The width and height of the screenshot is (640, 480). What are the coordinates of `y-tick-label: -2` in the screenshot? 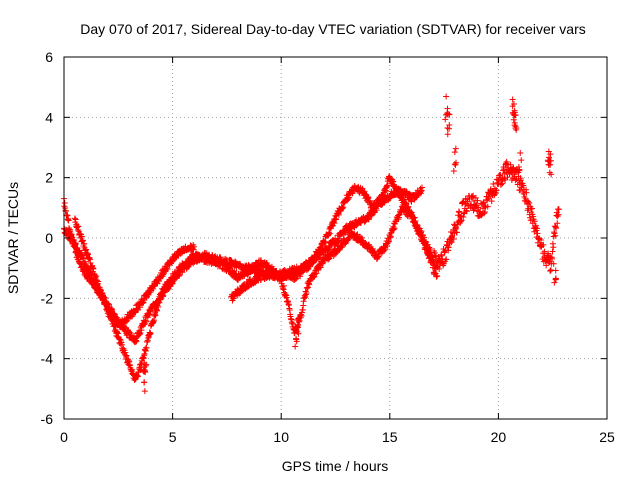 It's located at (47, 298).